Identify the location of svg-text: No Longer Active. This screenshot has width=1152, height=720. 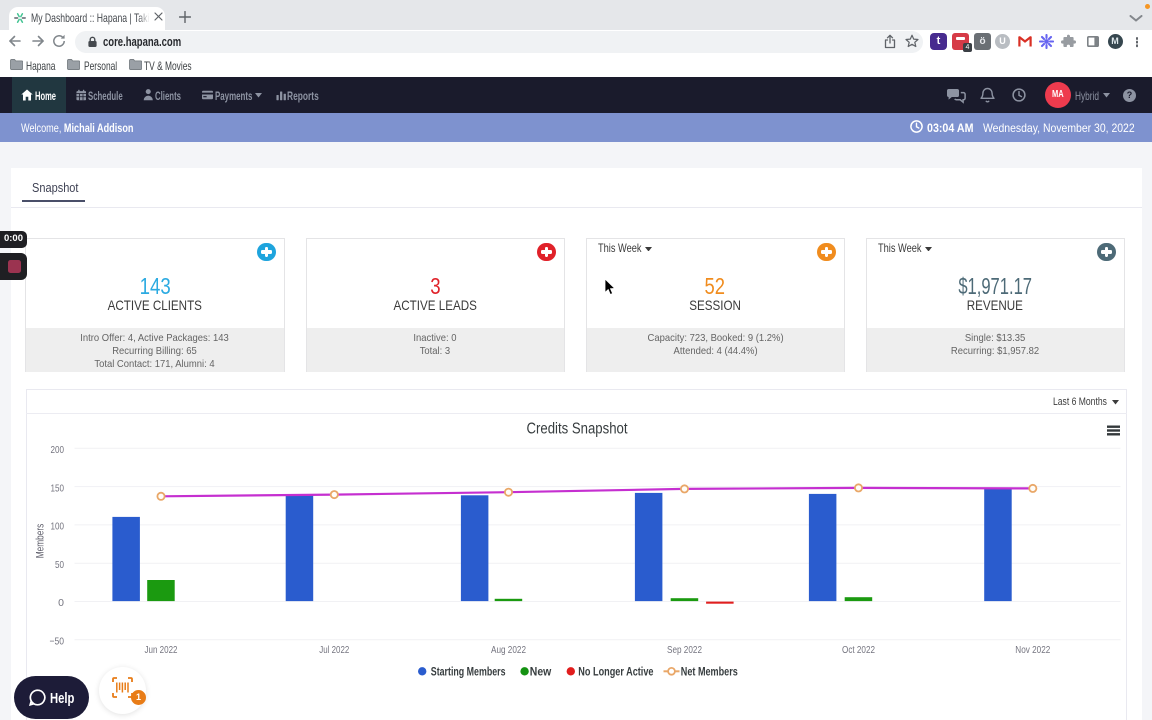
(615, 671).